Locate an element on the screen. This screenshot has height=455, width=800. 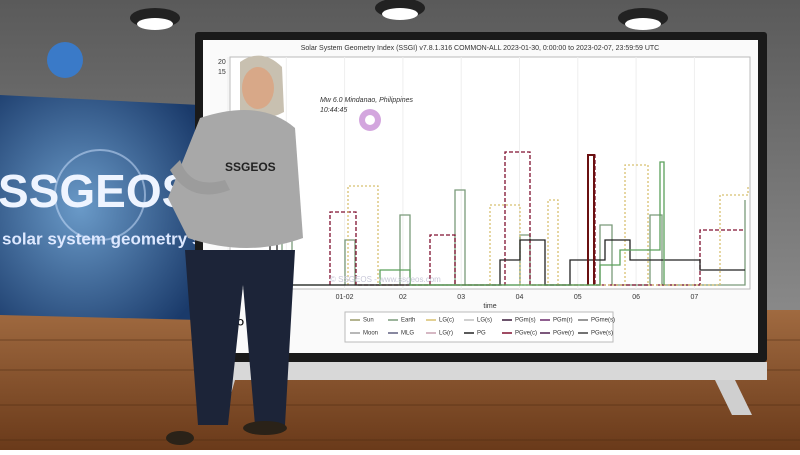
legend-label: PGm(r) is located at coordinates (563, 321).